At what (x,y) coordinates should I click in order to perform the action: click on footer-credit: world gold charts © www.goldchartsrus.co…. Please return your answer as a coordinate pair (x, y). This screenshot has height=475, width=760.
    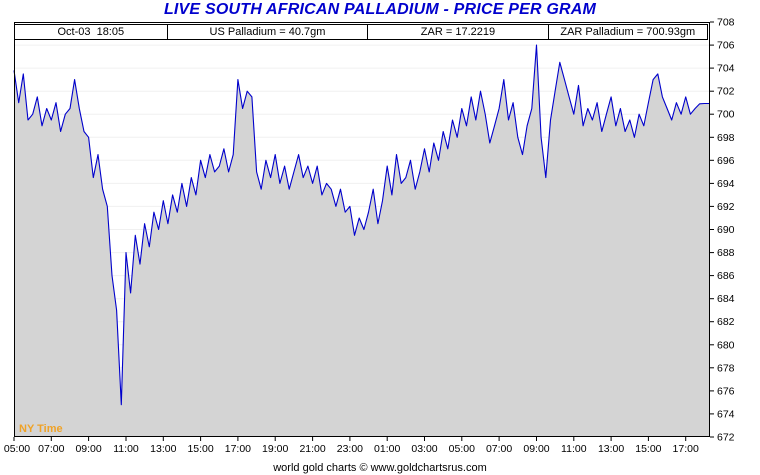
    Looking at the image, I should click on (380, 468).